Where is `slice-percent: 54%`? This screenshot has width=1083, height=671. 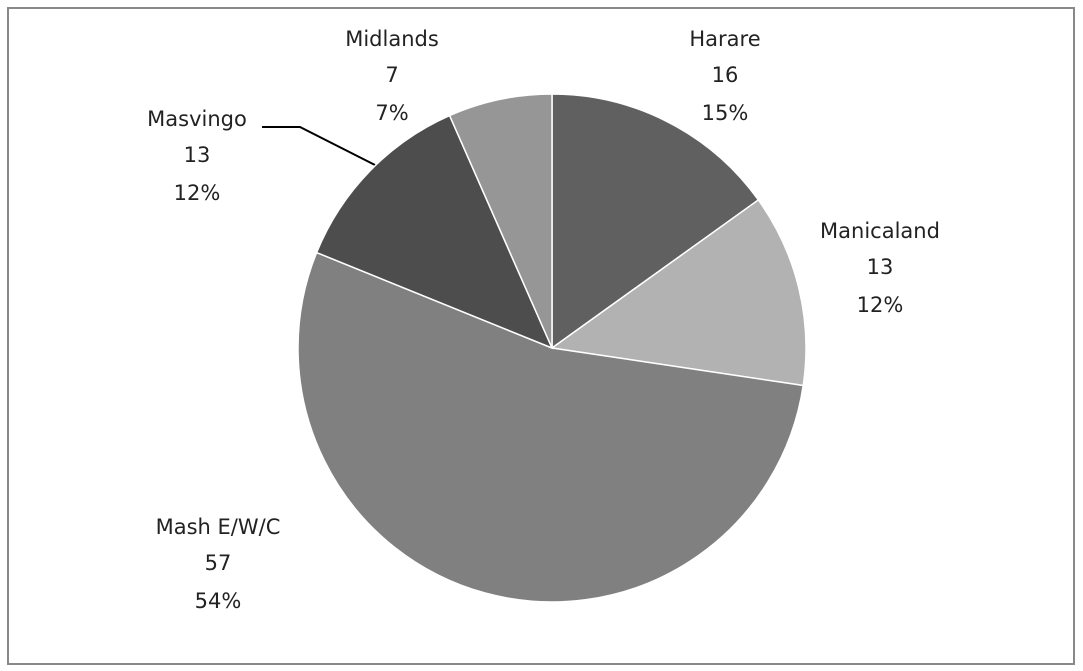
slice-percent: 54% is located at coordinates (218, 601).